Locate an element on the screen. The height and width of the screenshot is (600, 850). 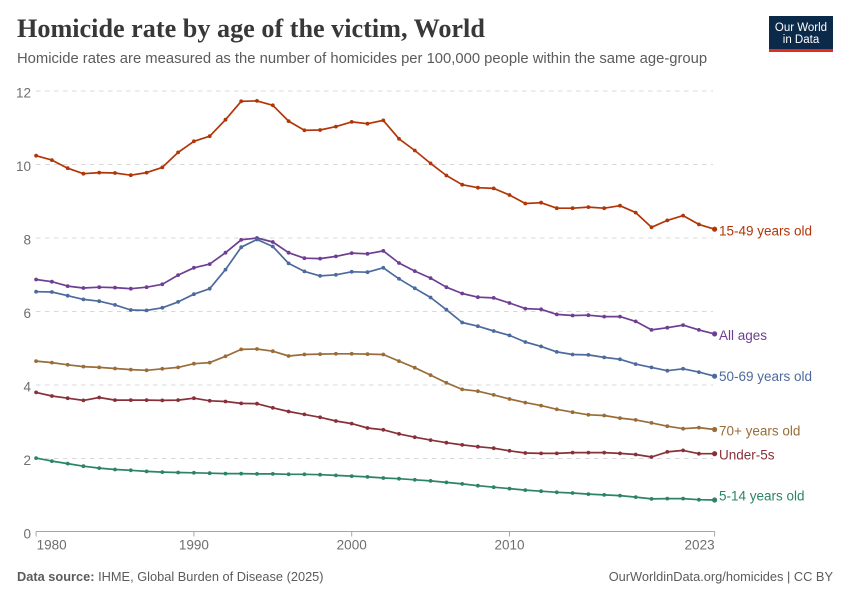
svg-text: 1990 is located at coordinates (194, 545).